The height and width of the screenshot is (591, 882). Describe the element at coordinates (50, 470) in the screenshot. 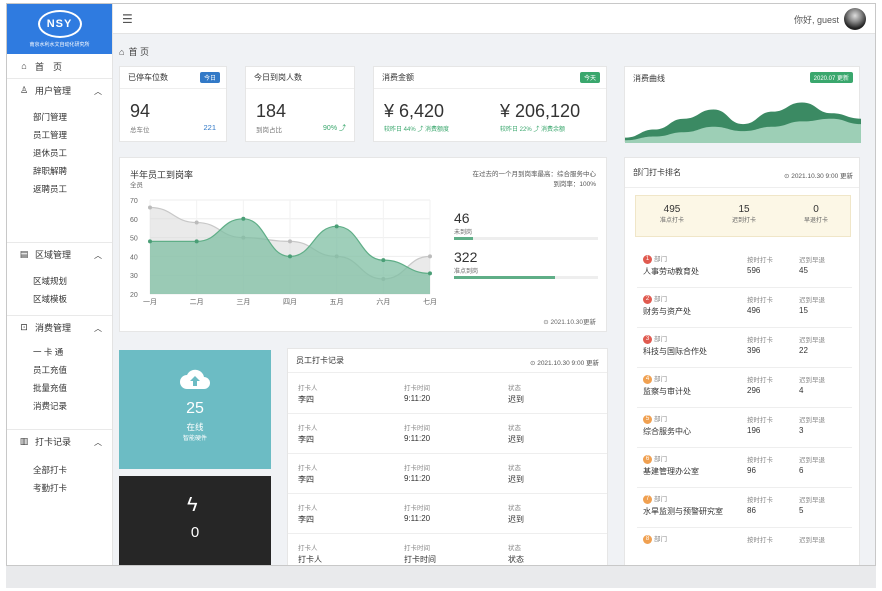

I see `sidebar-item-all-punch: 全部打卡` at that location.